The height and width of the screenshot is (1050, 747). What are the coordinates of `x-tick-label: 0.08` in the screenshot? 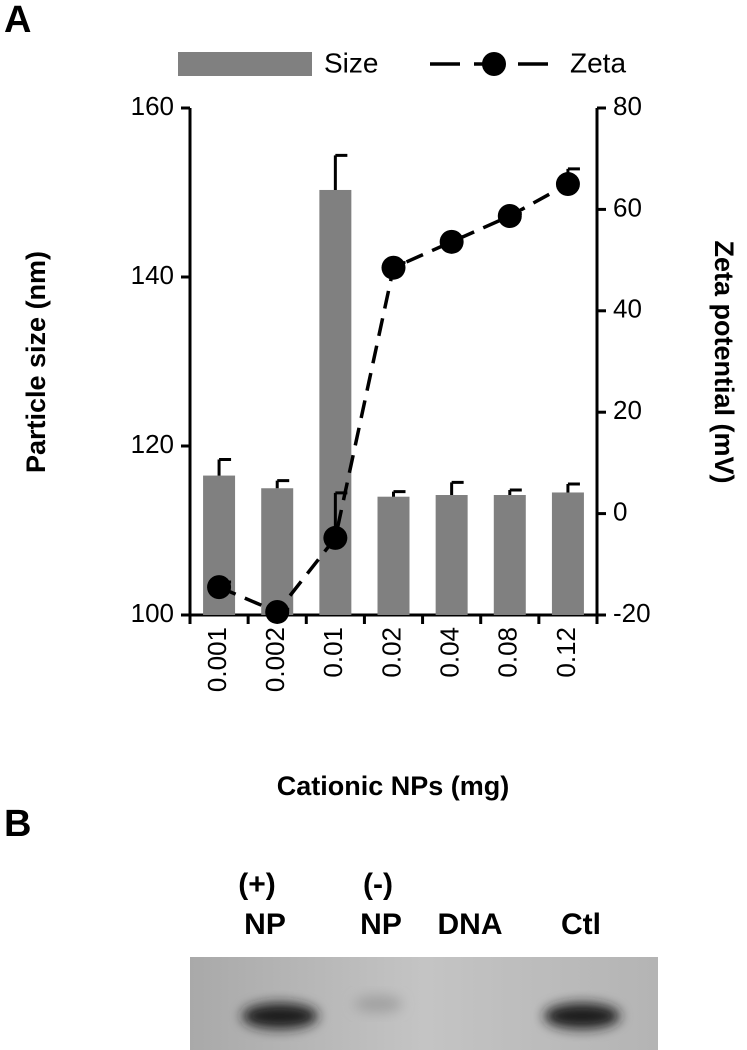 It's located at (508, 652).